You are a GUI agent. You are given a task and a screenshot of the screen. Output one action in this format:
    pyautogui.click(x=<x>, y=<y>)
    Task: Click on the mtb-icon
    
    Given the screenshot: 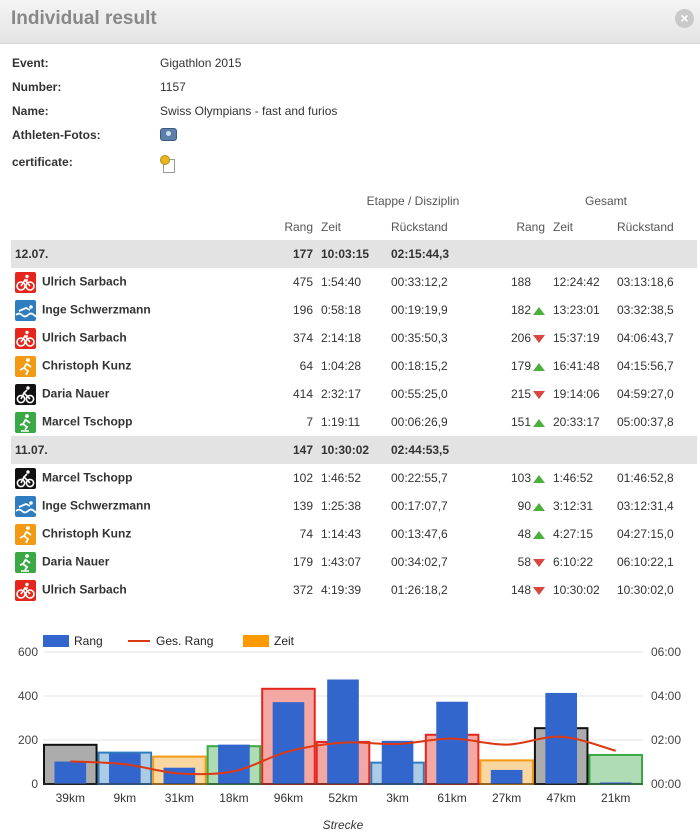 What is the action you would take?
    pyautogui.click(x=25, y=394)
    